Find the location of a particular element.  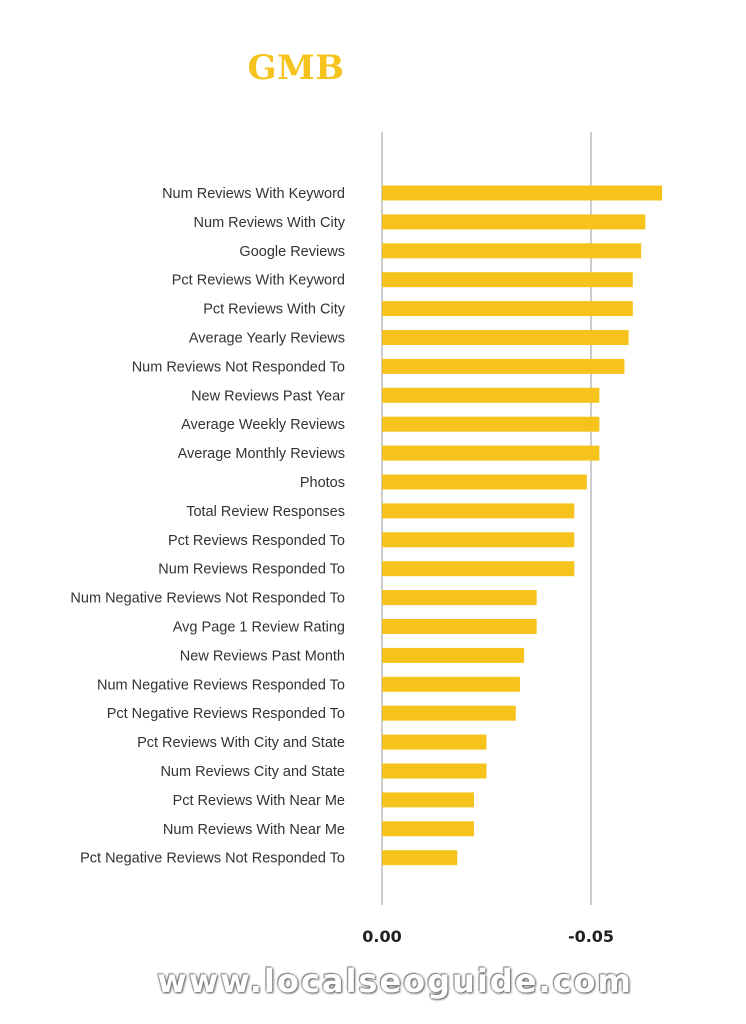

category-label: Pct Reviews Responded To is located at coordinates (256, 541).